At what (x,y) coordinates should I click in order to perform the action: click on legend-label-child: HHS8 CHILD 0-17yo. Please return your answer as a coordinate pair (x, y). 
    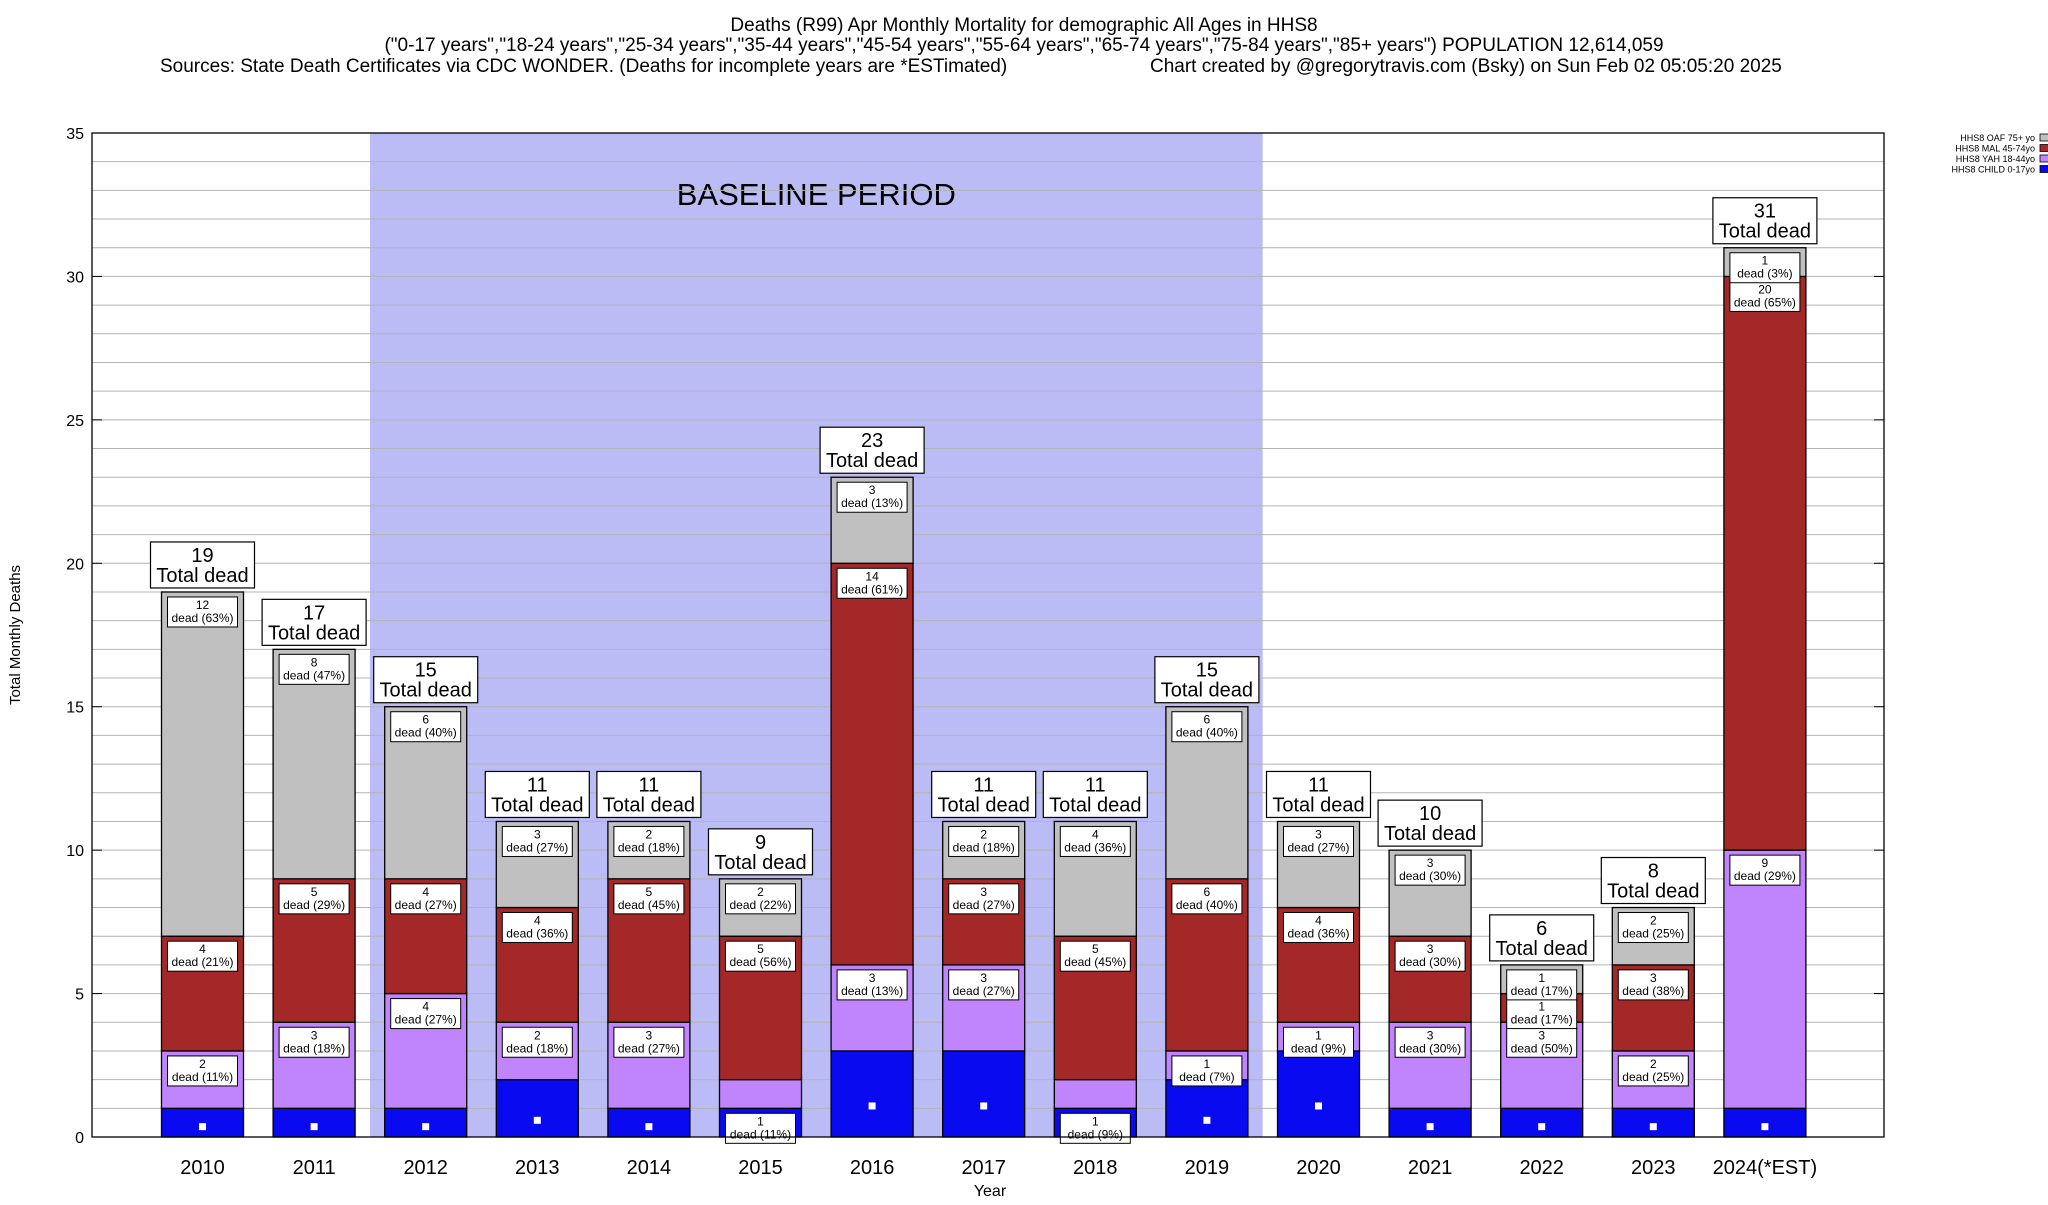
    Looking at the image, I should click on (1993, 170).